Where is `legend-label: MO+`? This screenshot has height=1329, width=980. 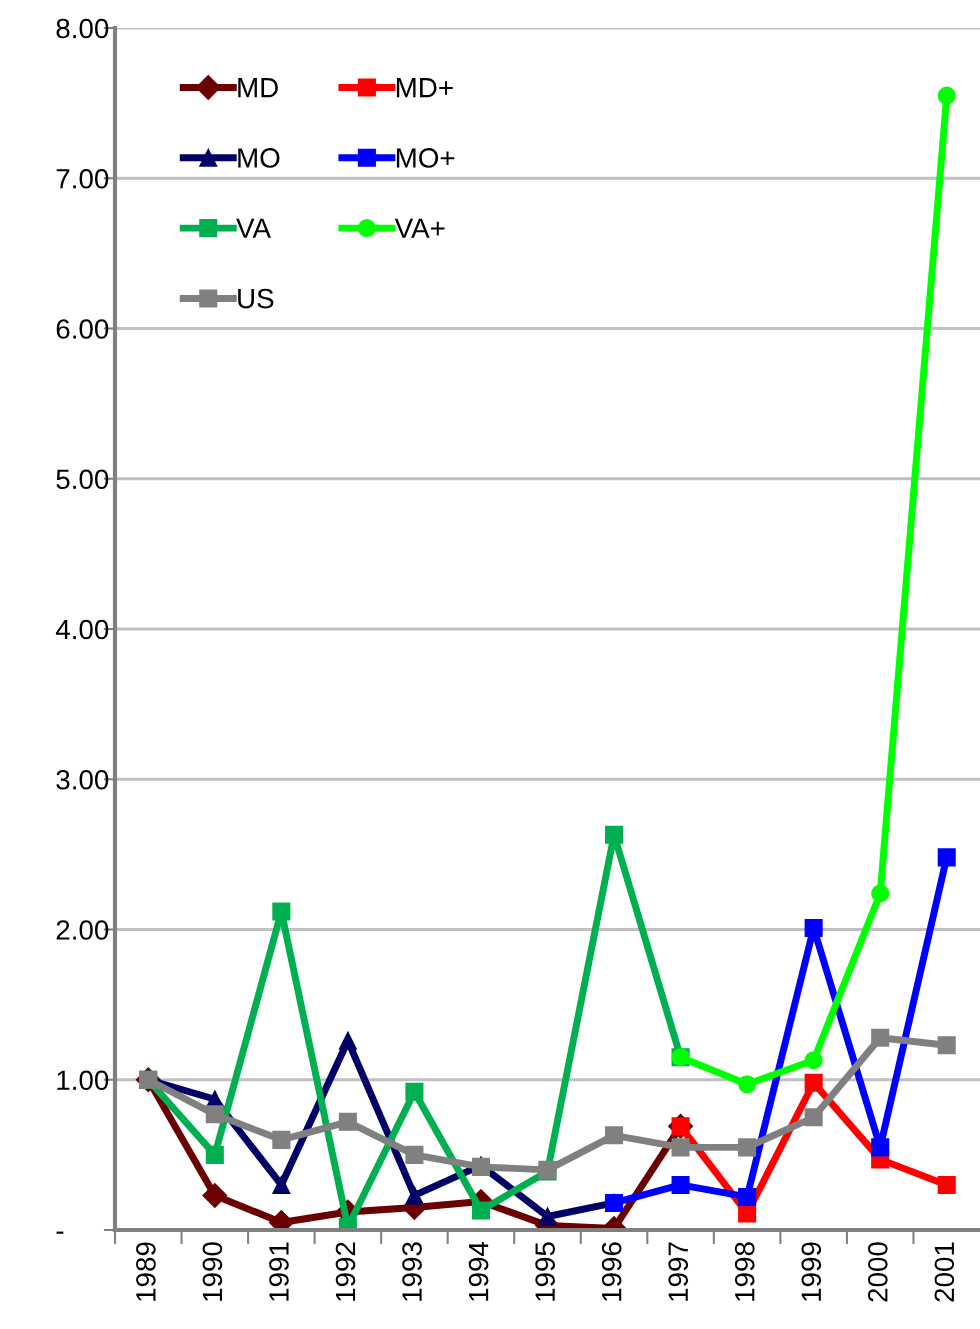 legend-label: MO+ is located at coordinates (425, 158).